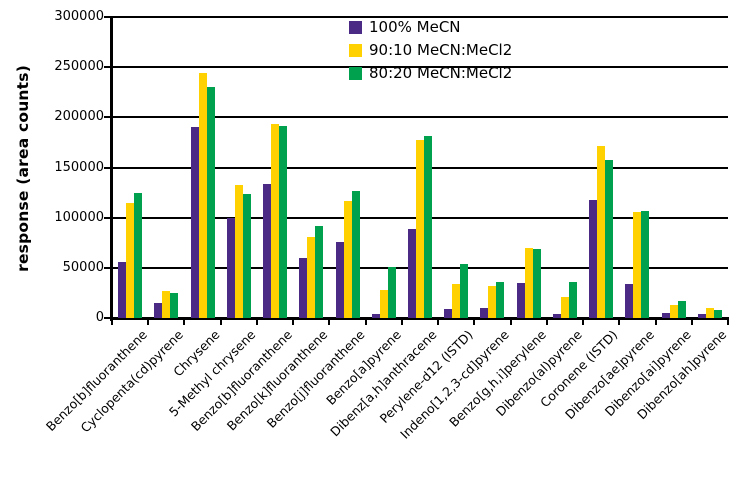 Image resolution: width=736 pixels, height=483 pixels. I want to click on legend-item-0: 100% MeCN, so click(430, 27).